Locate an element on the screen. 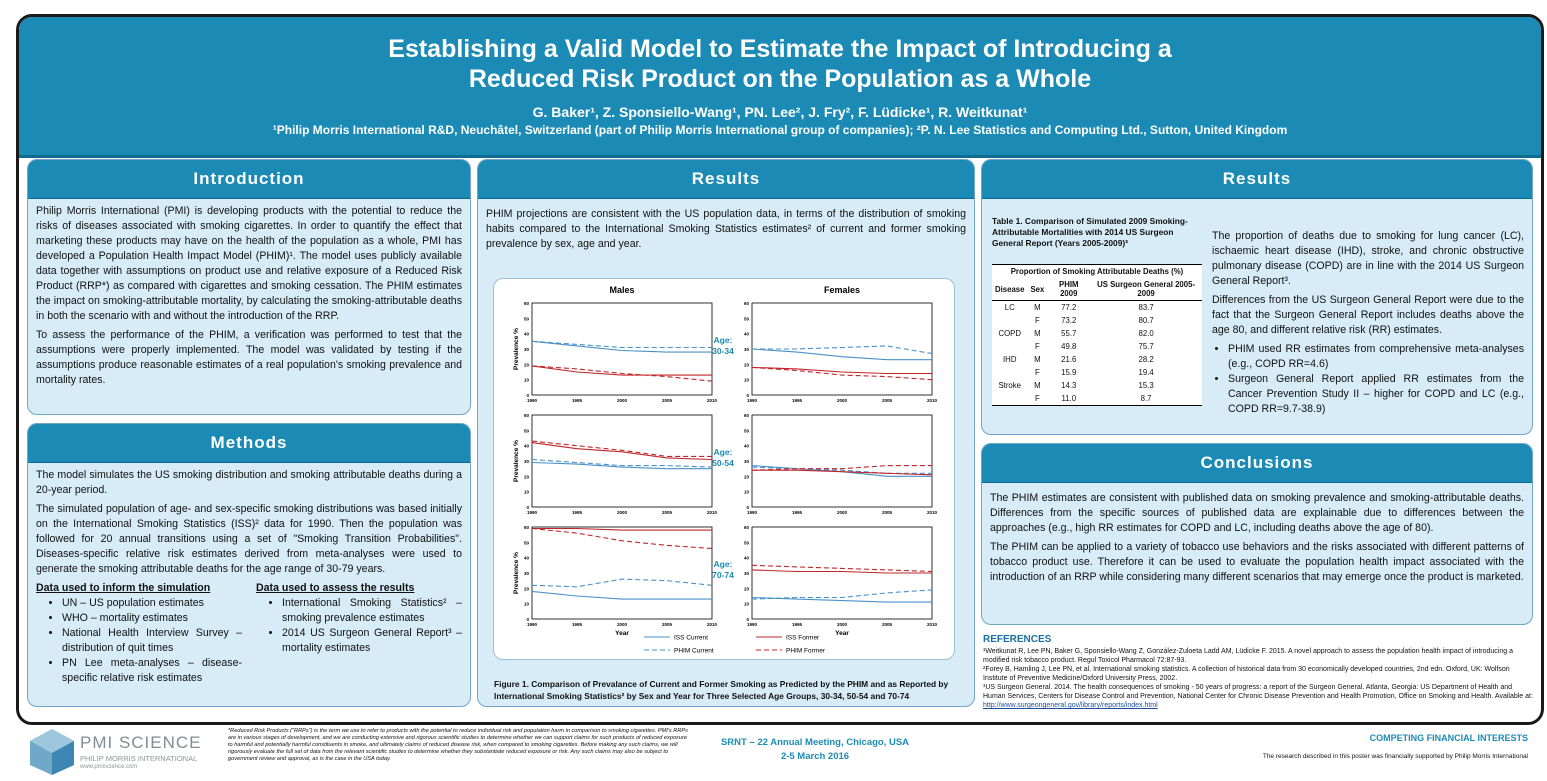  table-row: F 15.9 19.4 is located at coordinates (1097, 372).